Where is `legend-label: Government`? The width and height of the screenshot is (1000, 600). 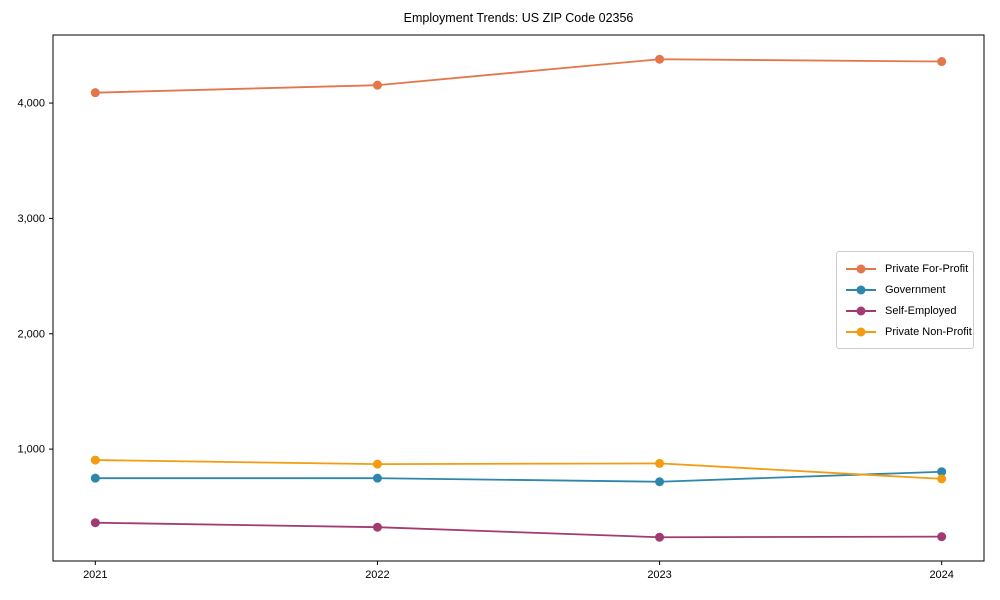 legend-label: Government is located at coordinates (915, 289).